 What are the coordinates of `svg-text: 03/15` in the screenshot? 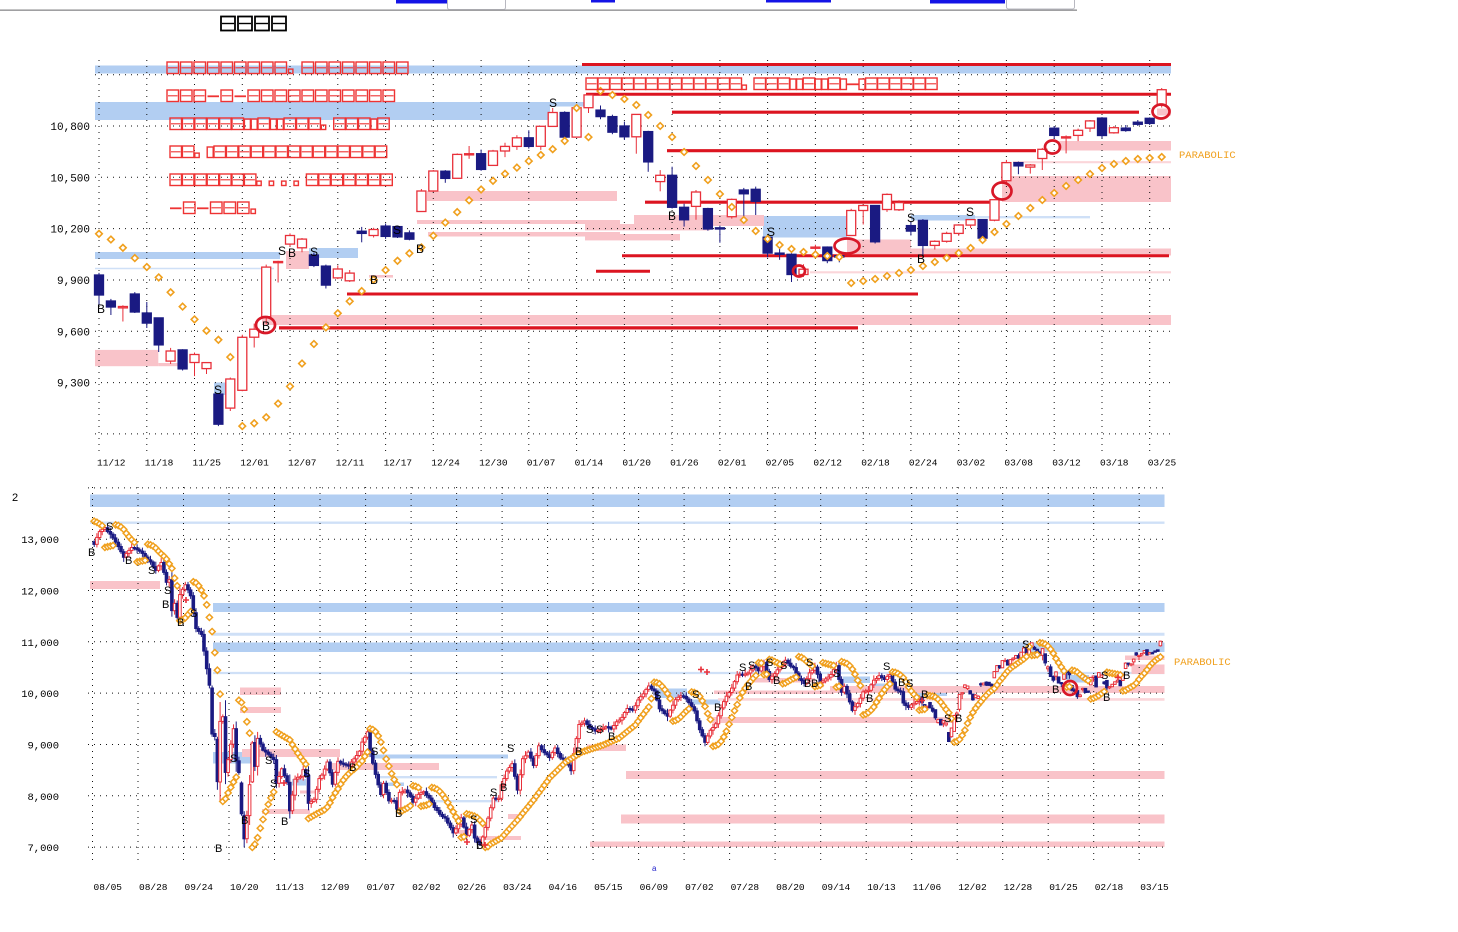 It's located at (1154, 887).